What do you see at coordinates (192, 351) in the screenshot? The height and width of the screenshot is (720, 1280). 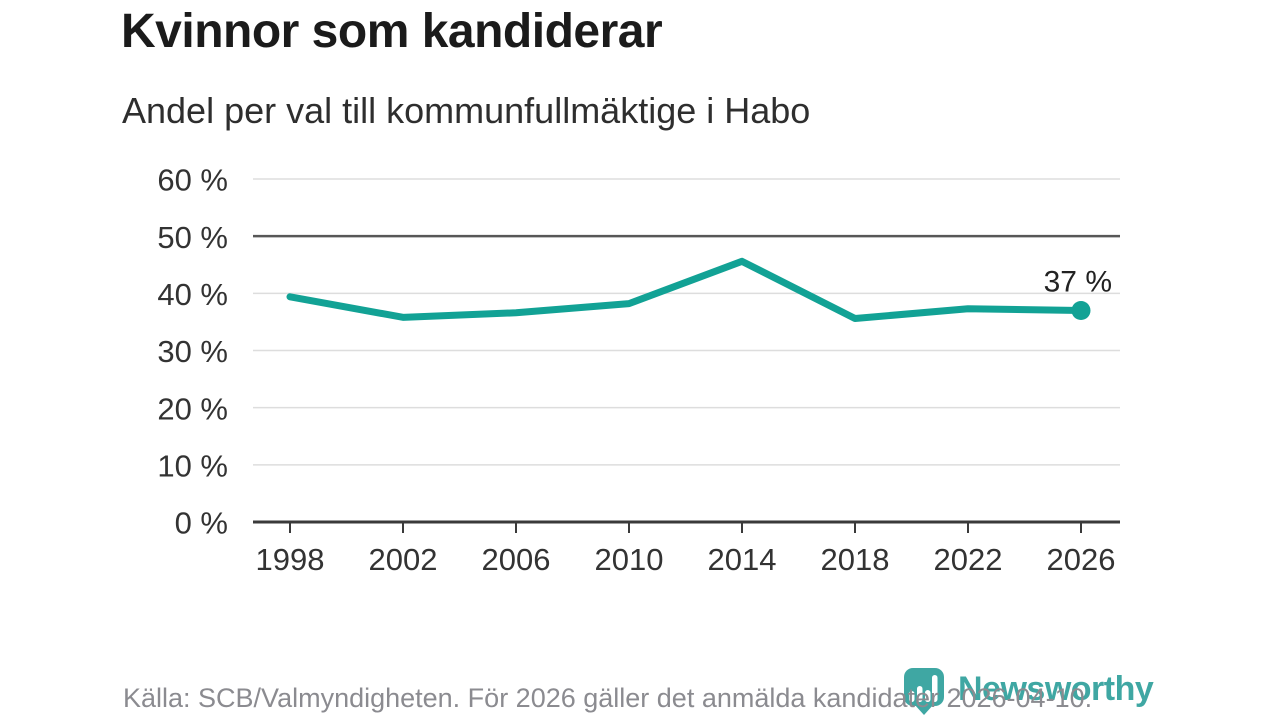 I see `y-tick-label: 30 %` at bounding box center [192, 351].